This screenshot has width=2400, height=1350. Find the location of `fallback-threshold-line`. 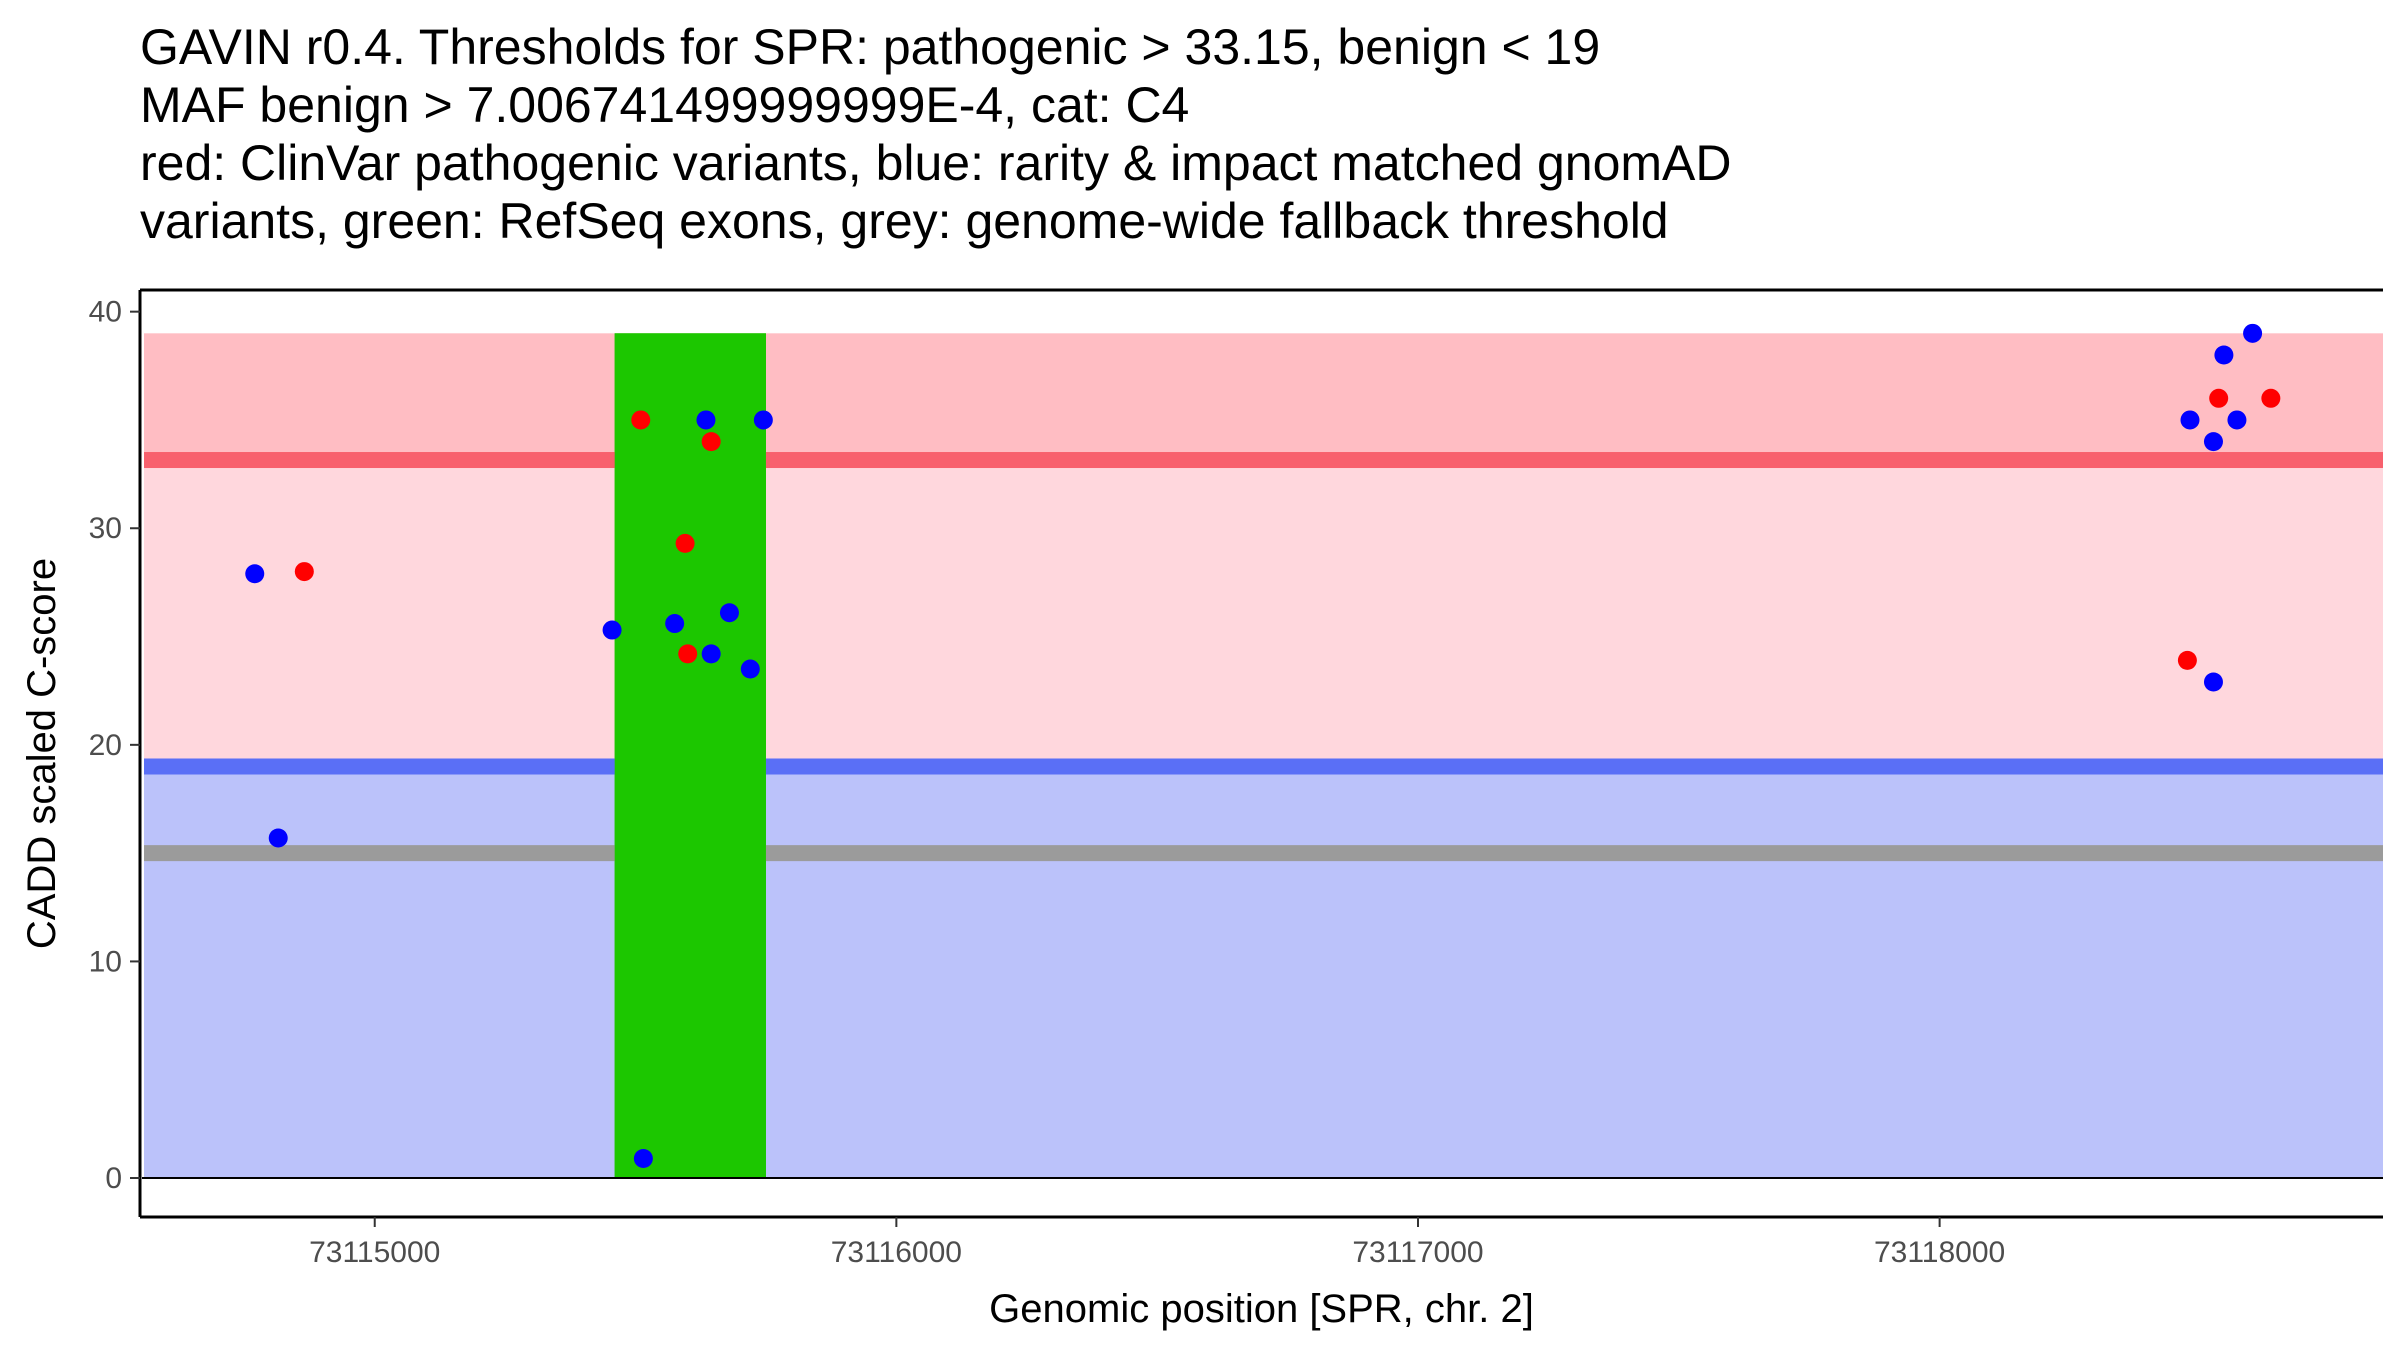

fallback-threshold-line is located at coordinates (1263, 853).